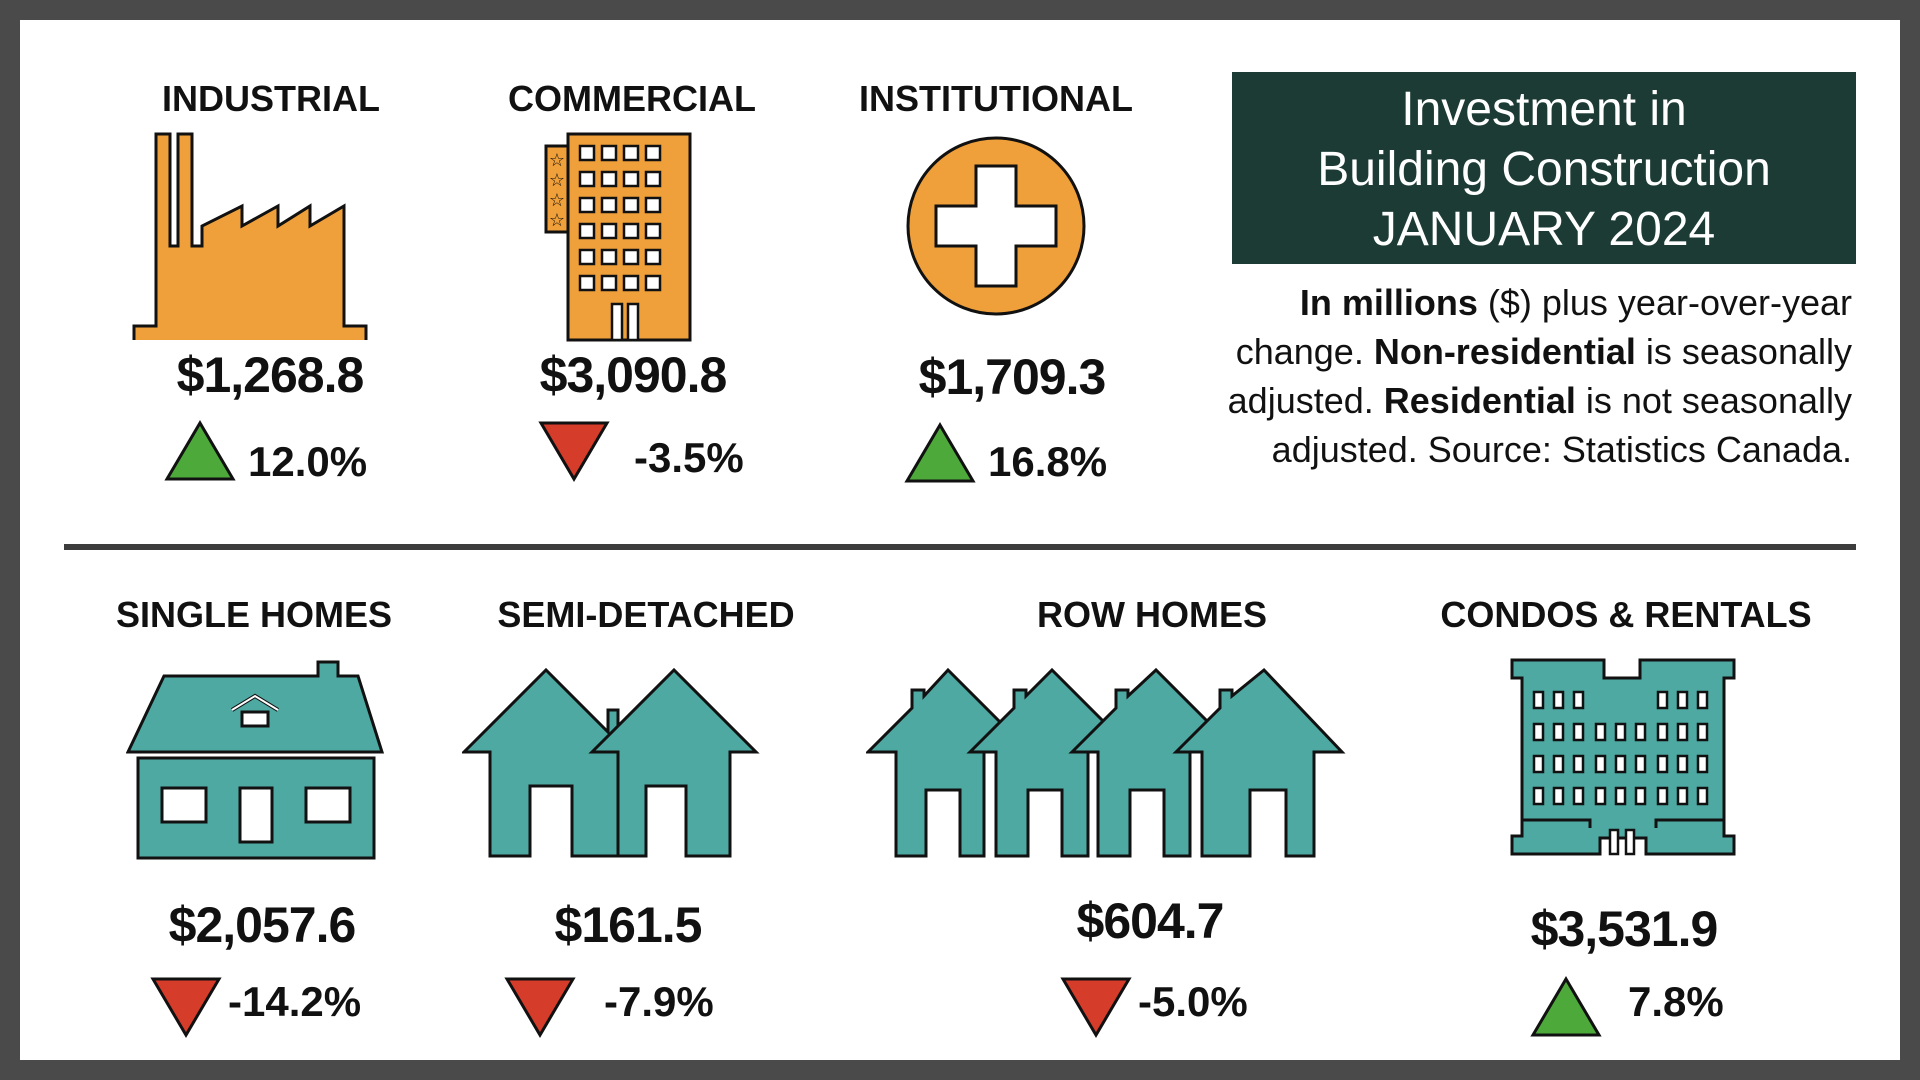  What do you see at coordinates (628, 925) in the screenshot?
I see `amount-semi-detached: $161.5` at bounding box center [628, 925].